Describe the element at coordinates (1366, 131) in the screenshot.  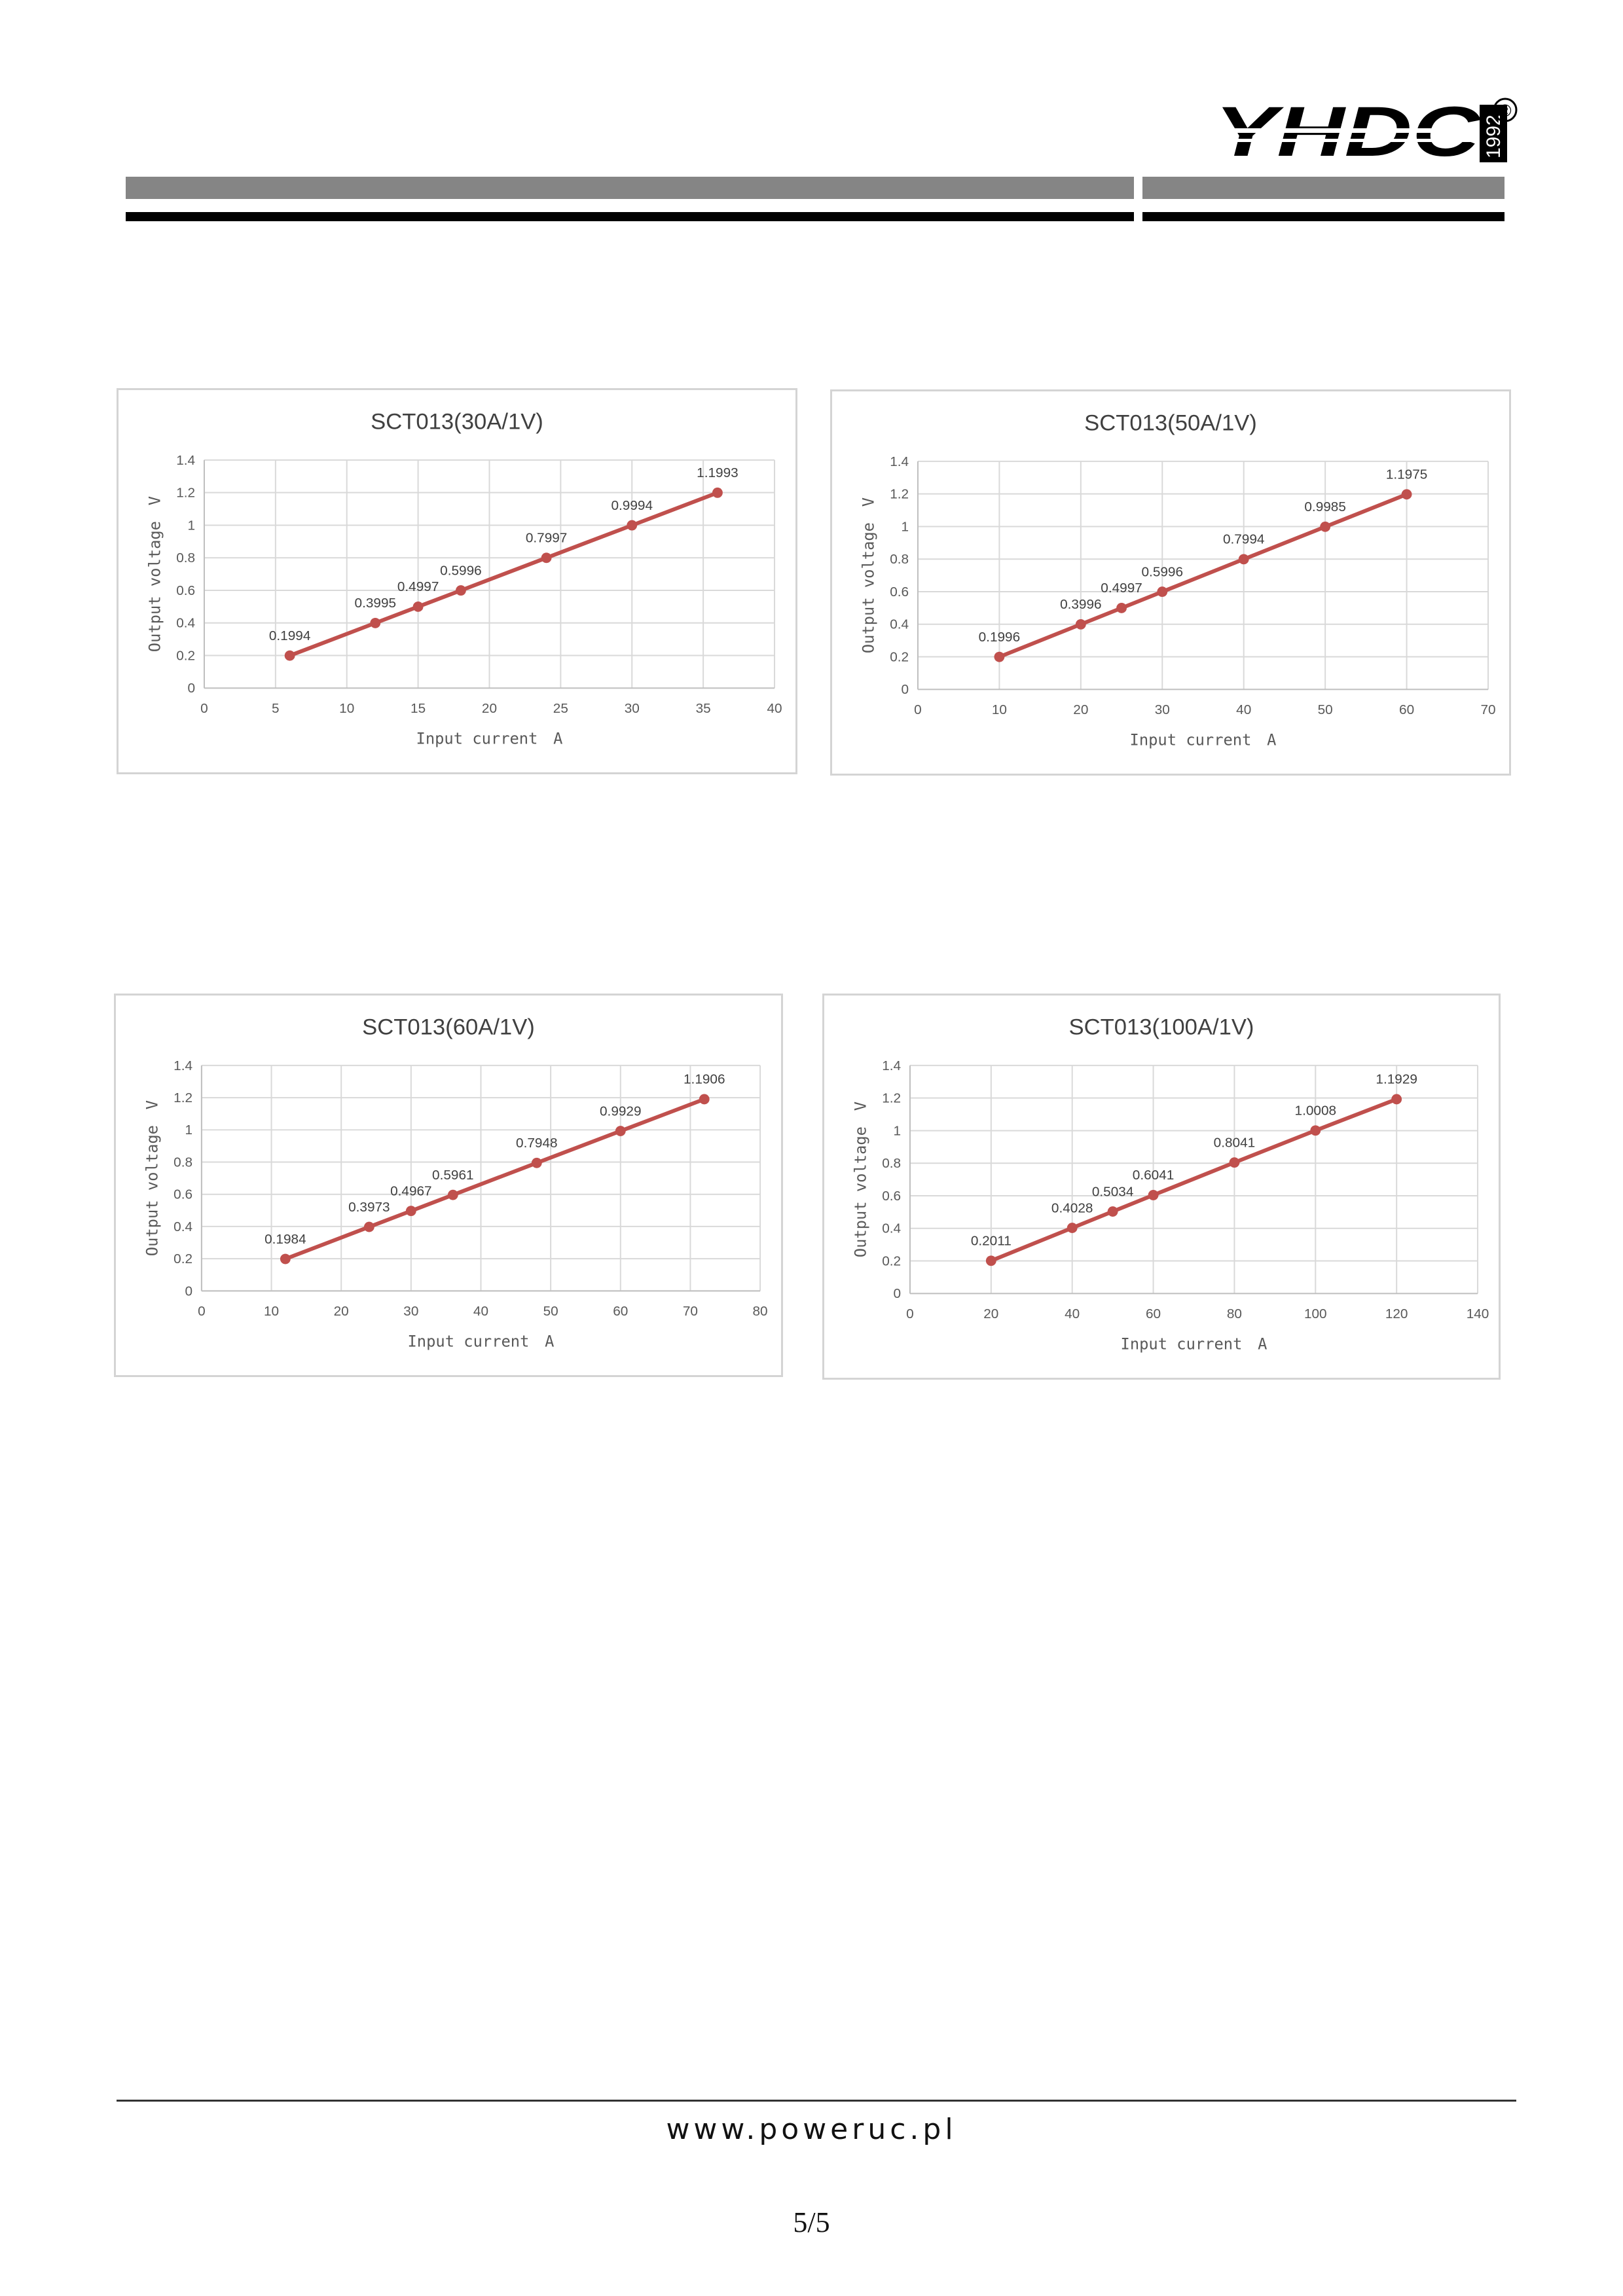
I see `yhdc-logo-graphic: YHDC 1992 ®` at that location.